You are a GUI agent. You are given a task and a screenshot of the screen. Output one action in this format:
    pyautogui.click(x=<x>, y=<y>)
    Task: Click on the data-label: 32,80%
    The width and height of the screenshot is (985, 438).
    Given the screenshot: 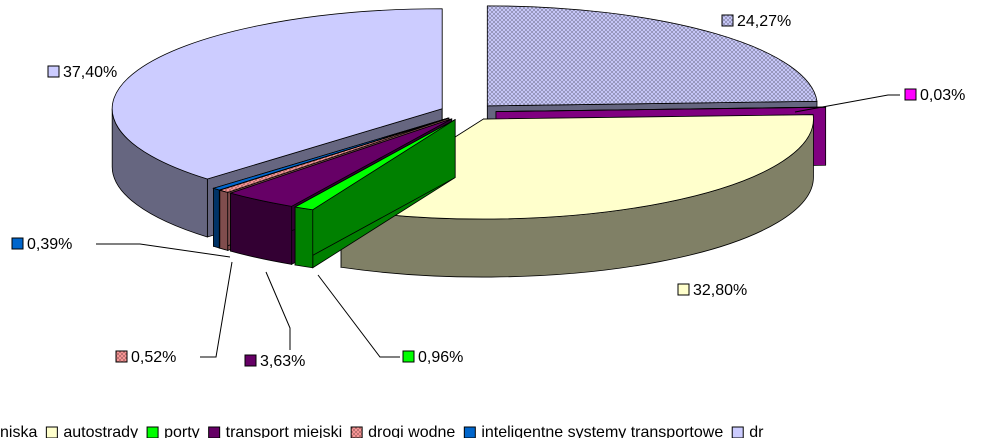 What is the action you would take?
    pyautogui.click(x=720, y=290)
    